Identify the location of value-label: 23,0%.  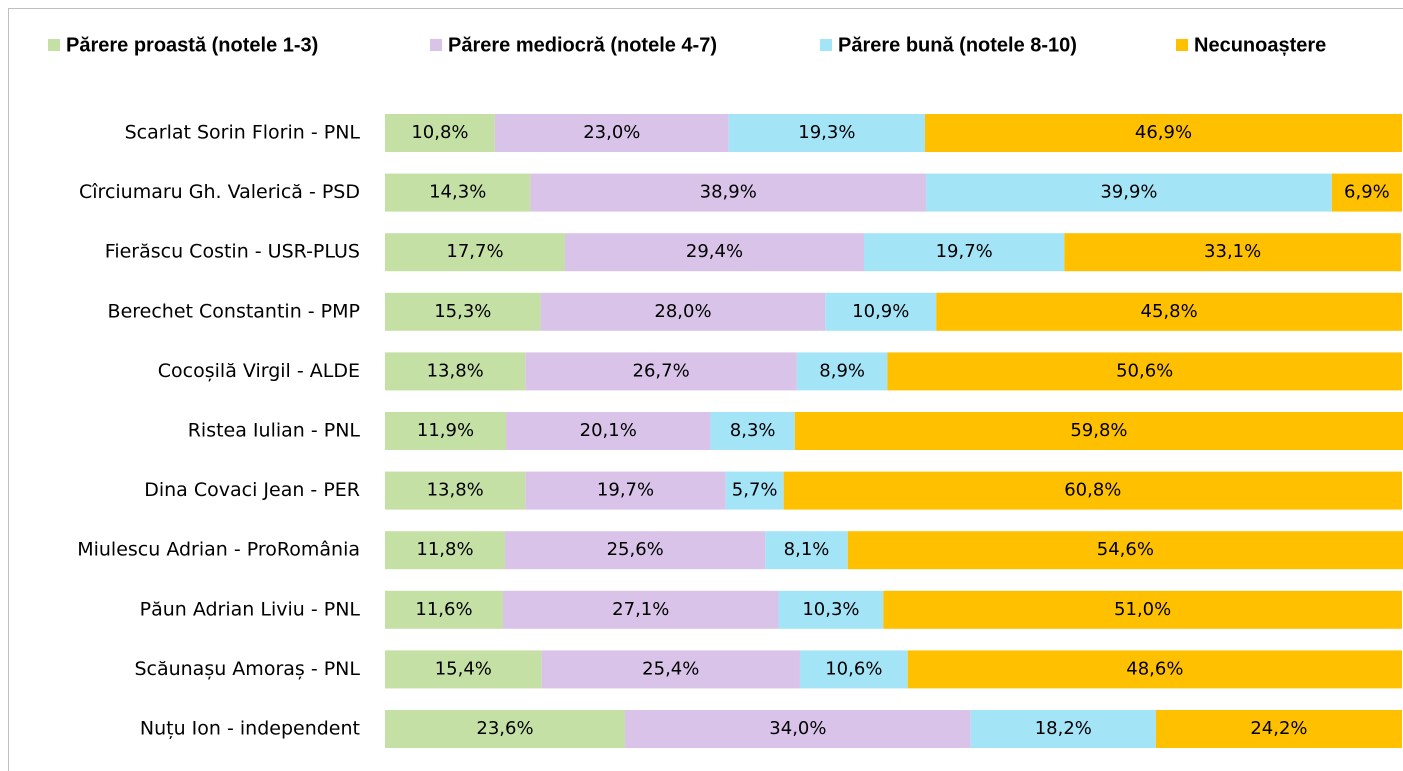
(611, 132).